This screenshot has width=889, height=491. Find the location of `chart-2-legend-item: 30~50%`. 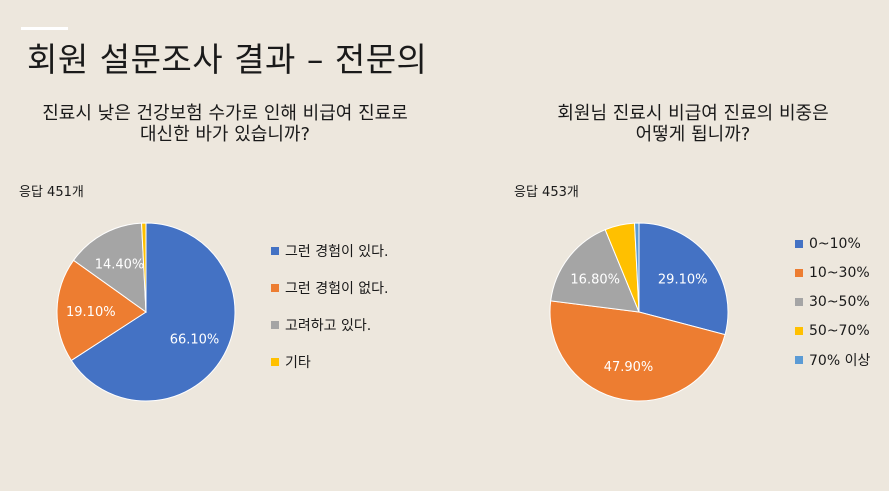

chart-2-legend-item: 30~50% is located at coordinates (832, 302).